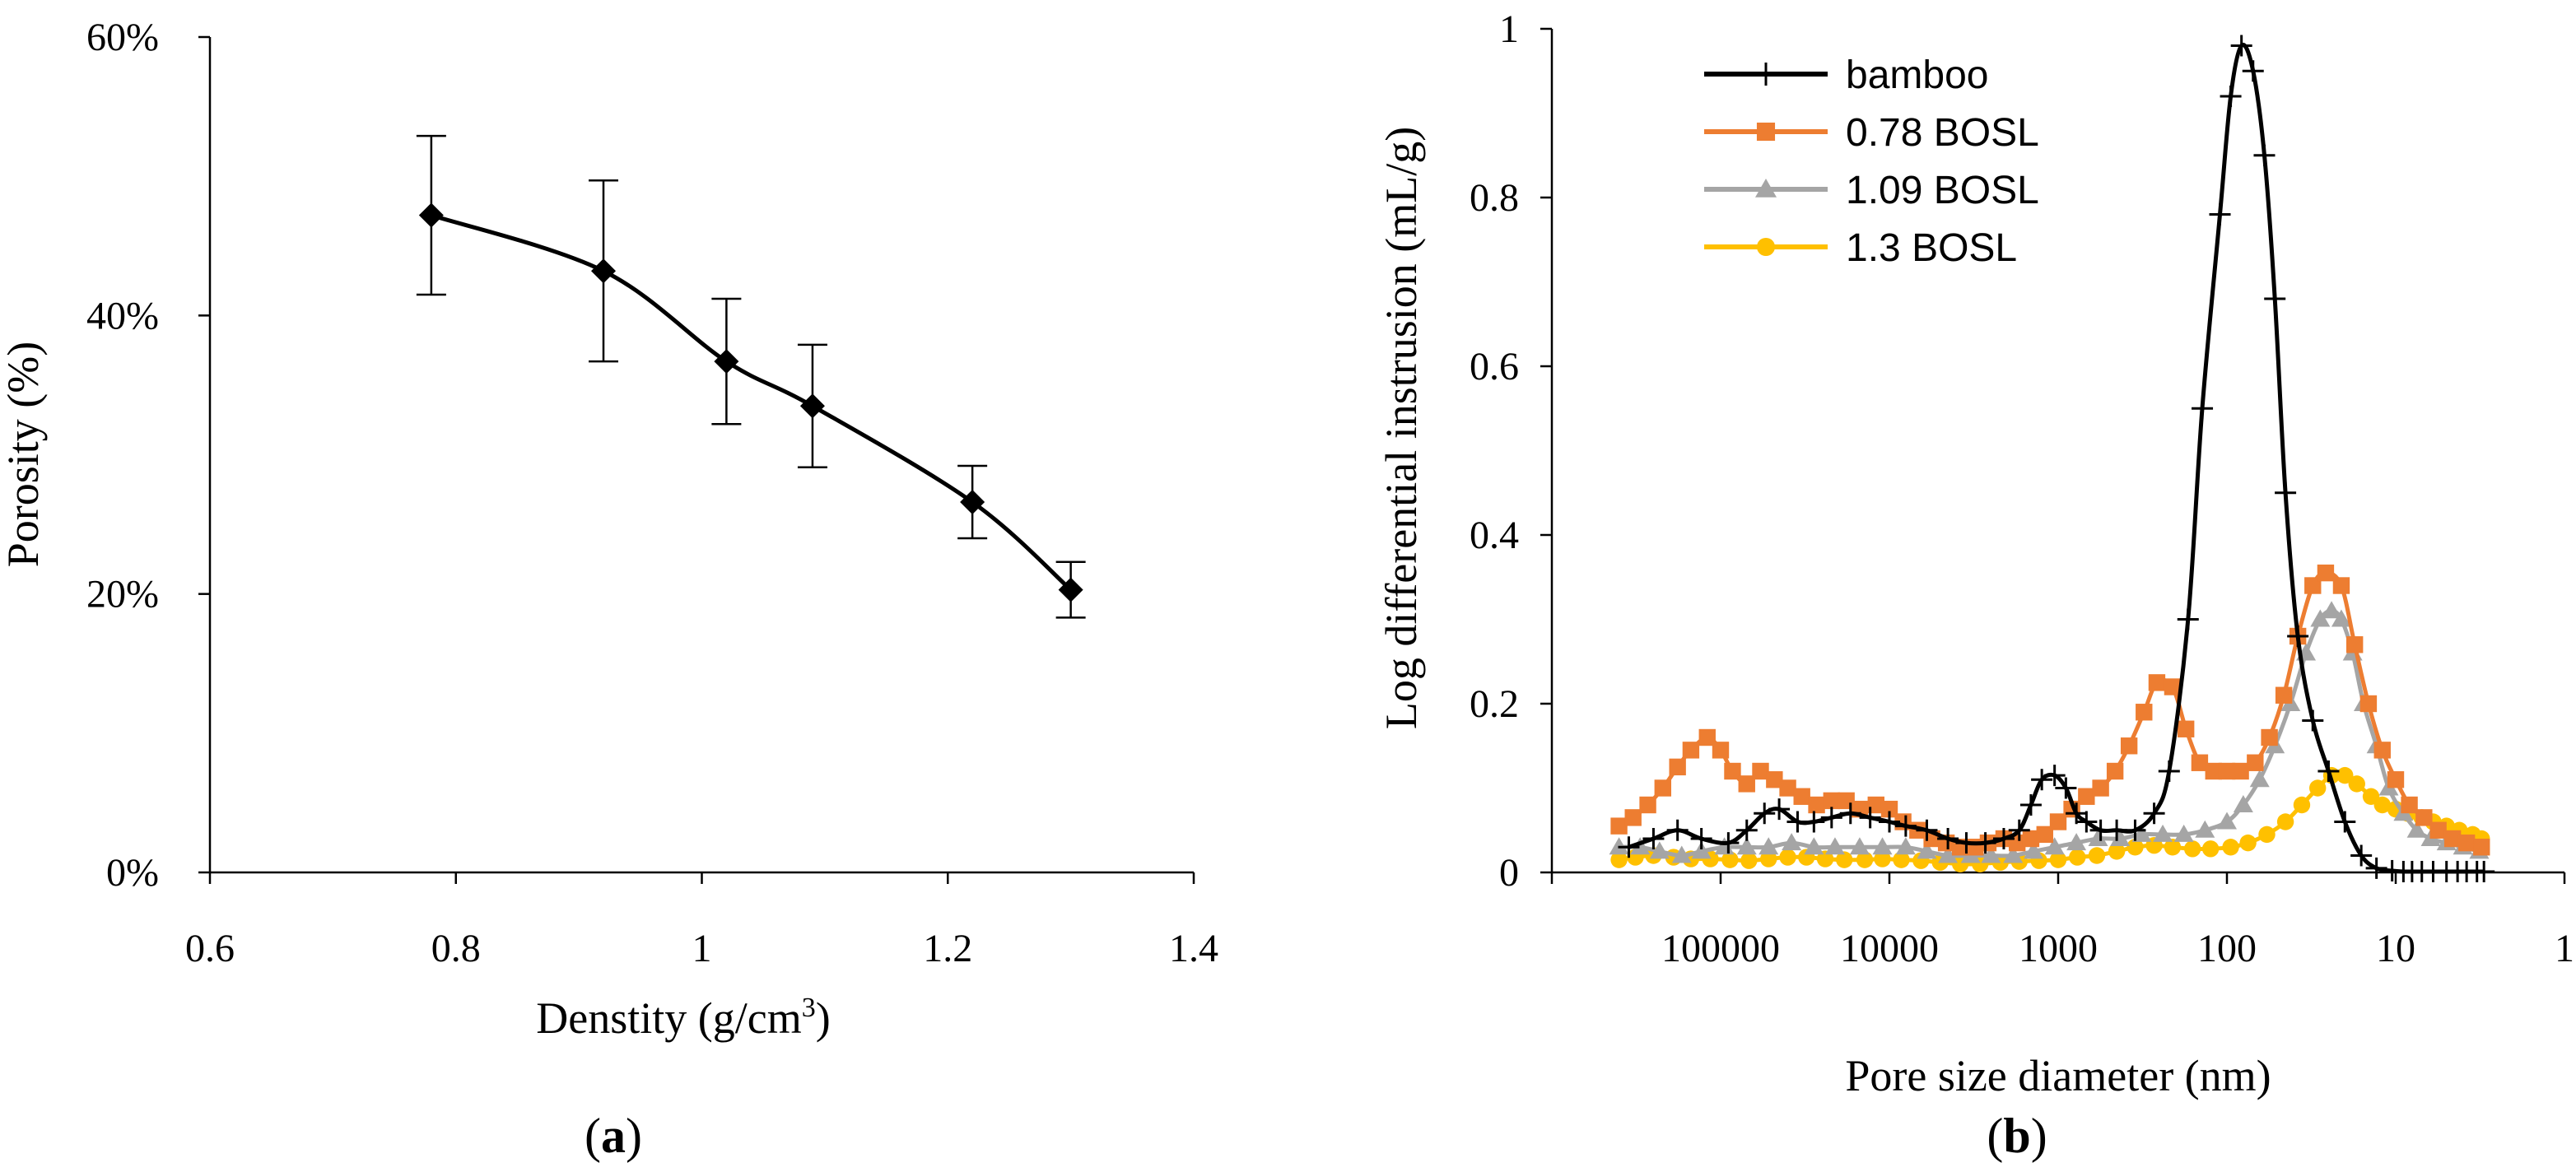  I want to click on chart-b-y-tick-label: 1, so click(1509, 29).